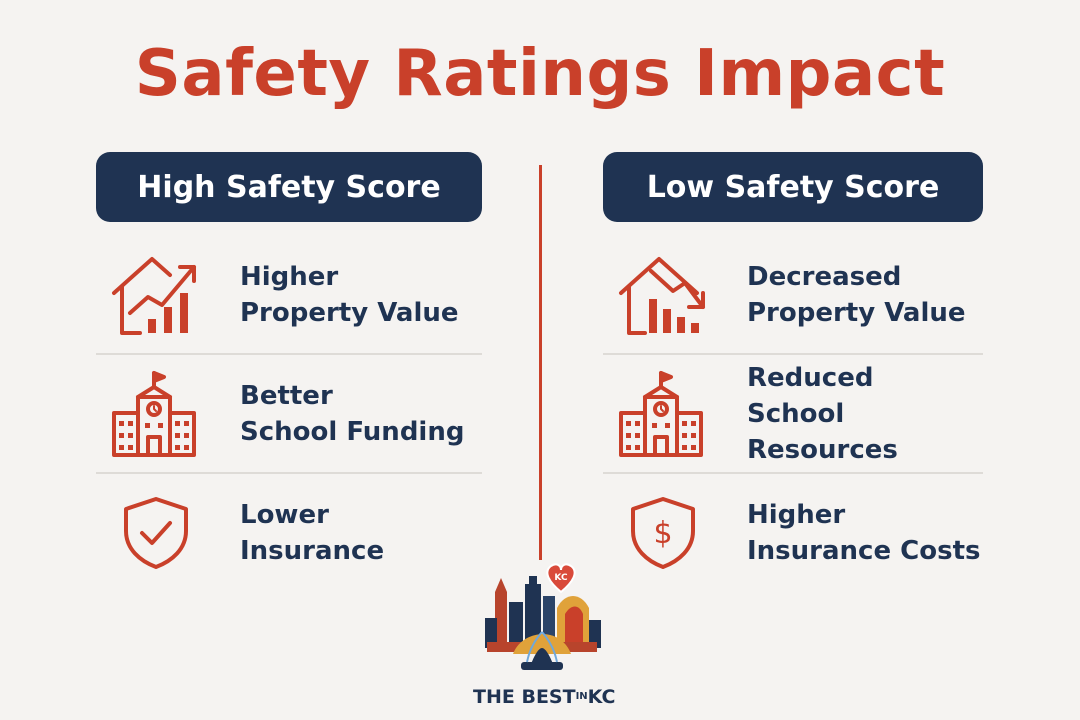  I want to click on list-item: Reduced School Resources, so click(793, 414).